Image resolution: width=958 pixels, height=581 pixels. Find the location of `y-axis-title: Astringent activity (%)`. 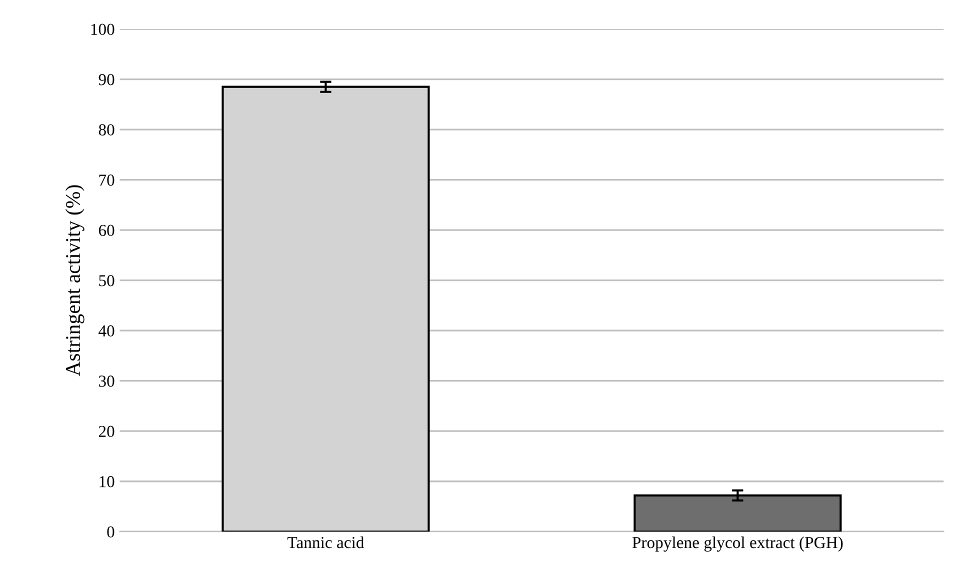

y-axis-title: Astringent activity (%) is located at coordinates (74, 280).